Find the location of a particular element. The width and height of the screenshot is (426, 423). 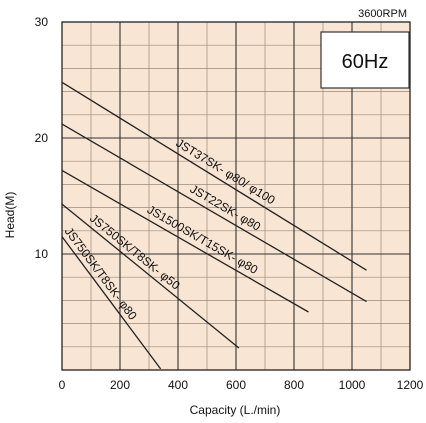

rpm-label: 3600RPM is located at coordinates (382, 14).